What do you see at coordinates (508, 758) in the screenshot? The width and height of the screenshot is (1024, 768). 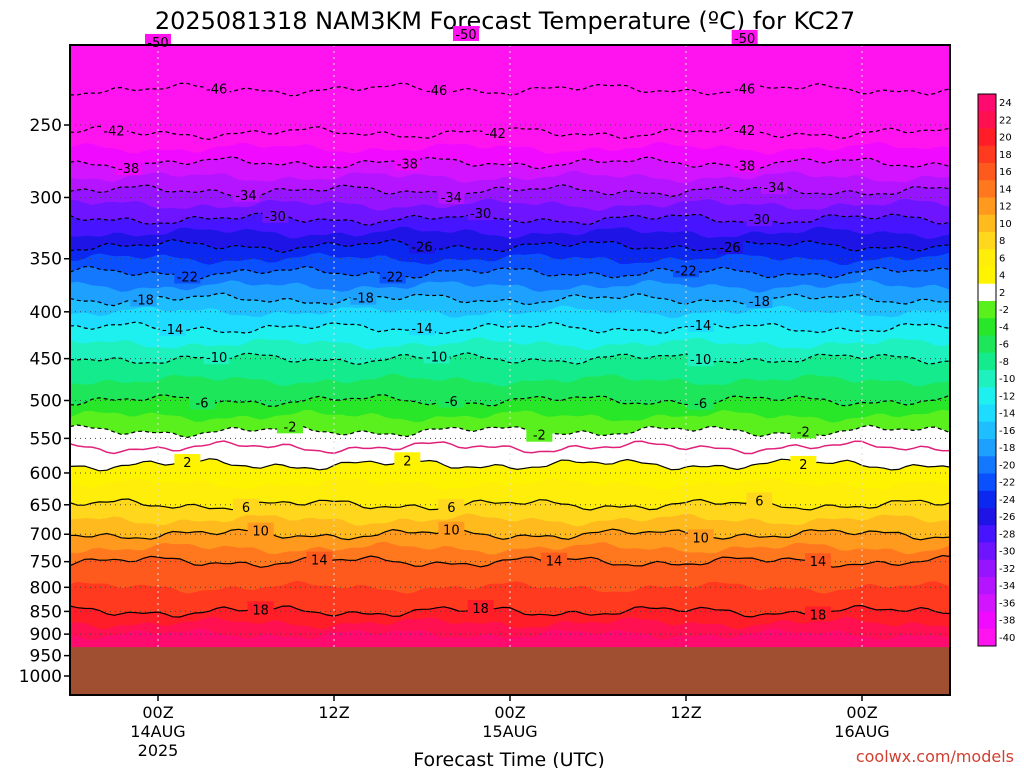 I see `x-axis-title: Forecast Time (UTC)` at bounding box center [508, 758].